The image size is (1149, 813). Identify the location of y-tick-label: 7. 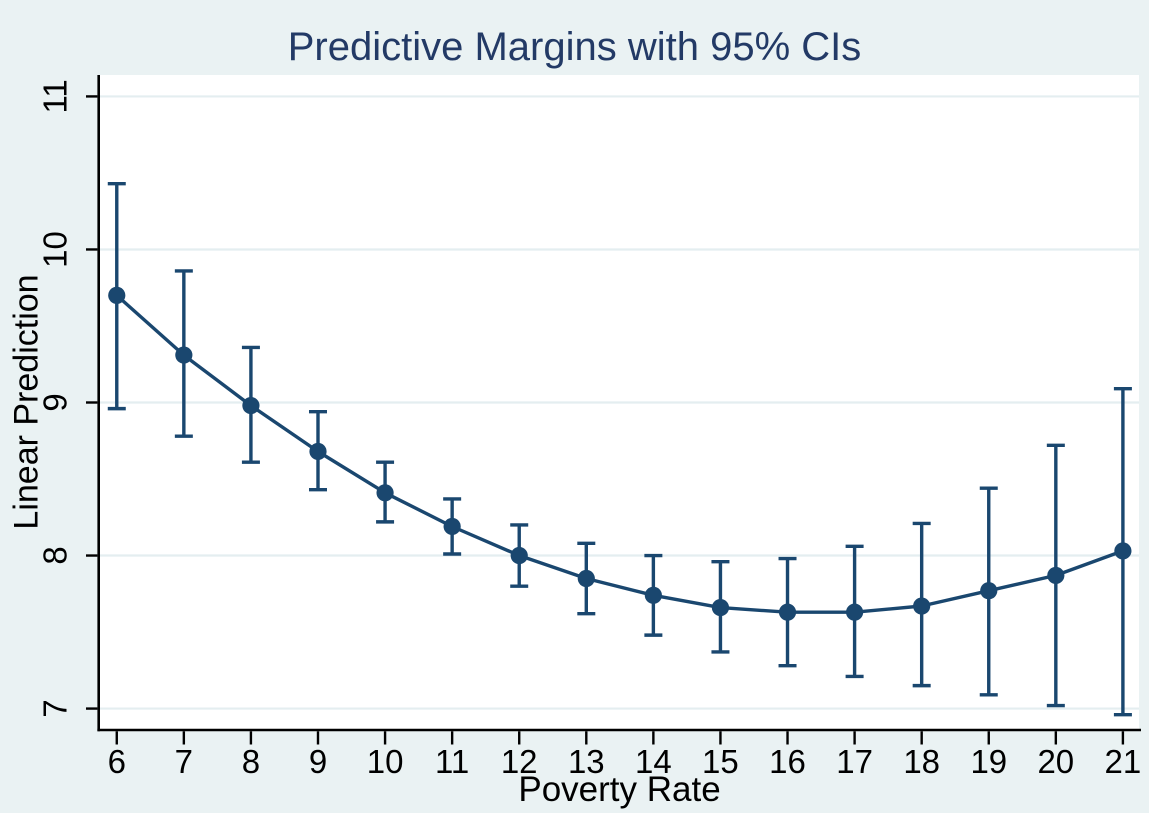
(55, 708).